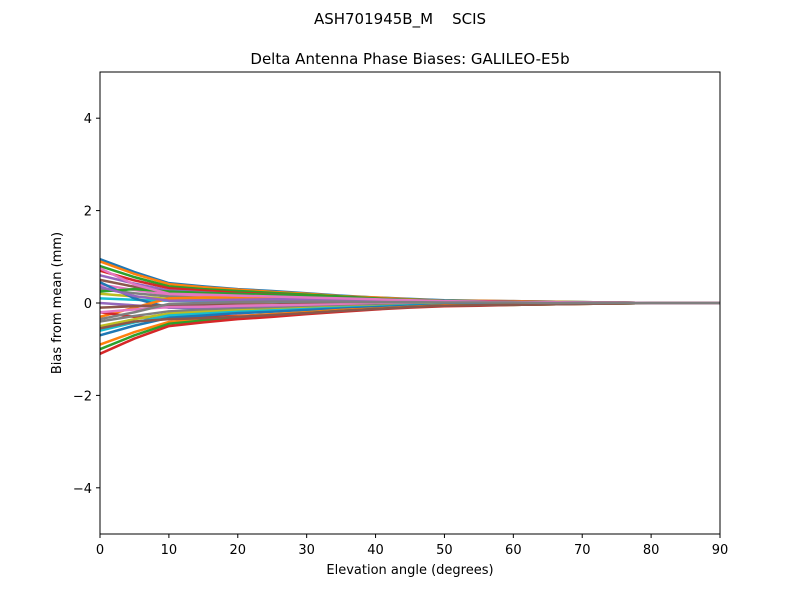 This screenshot has width=800, height=600. I want to click on x-tick-label: 70, so click(582, 550).